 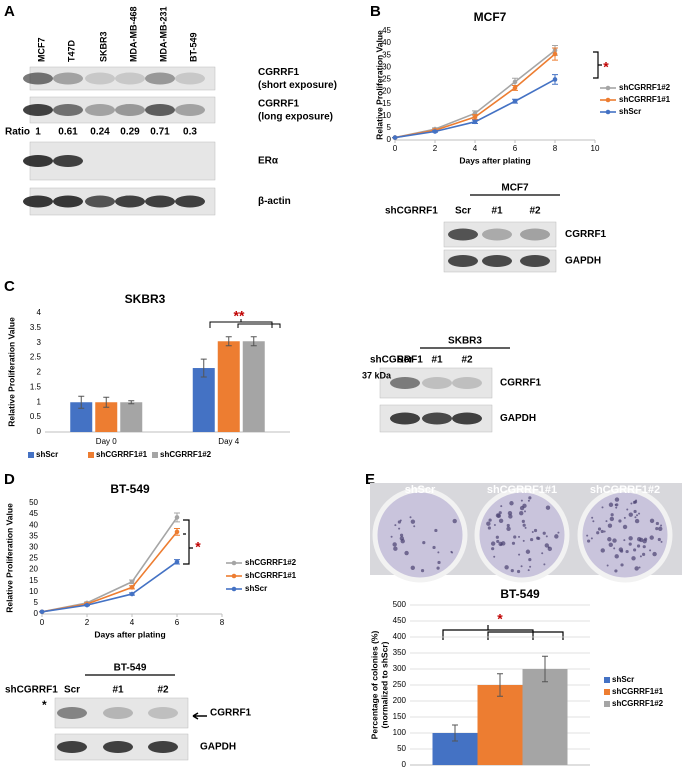 What do you see at coordinates (106, 441) in the screenshot?
I see `x-tick-label: Day 0` at bounding box center [106, 441].